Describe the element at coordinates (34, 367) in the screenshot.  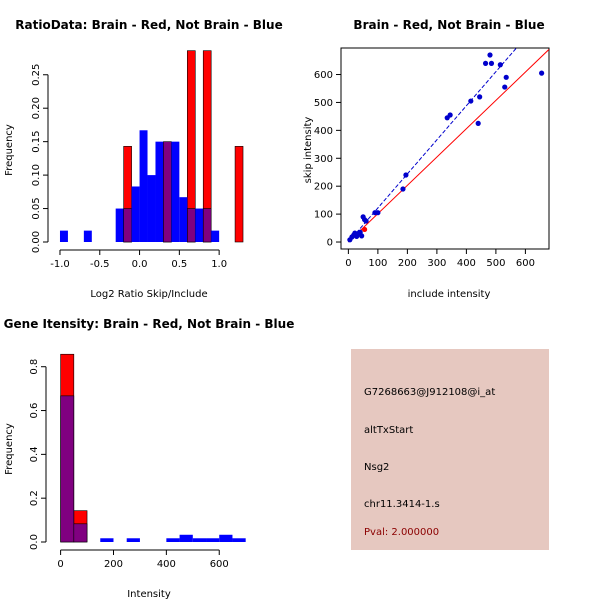
I see `y-tick-label: 0.8` at that location.